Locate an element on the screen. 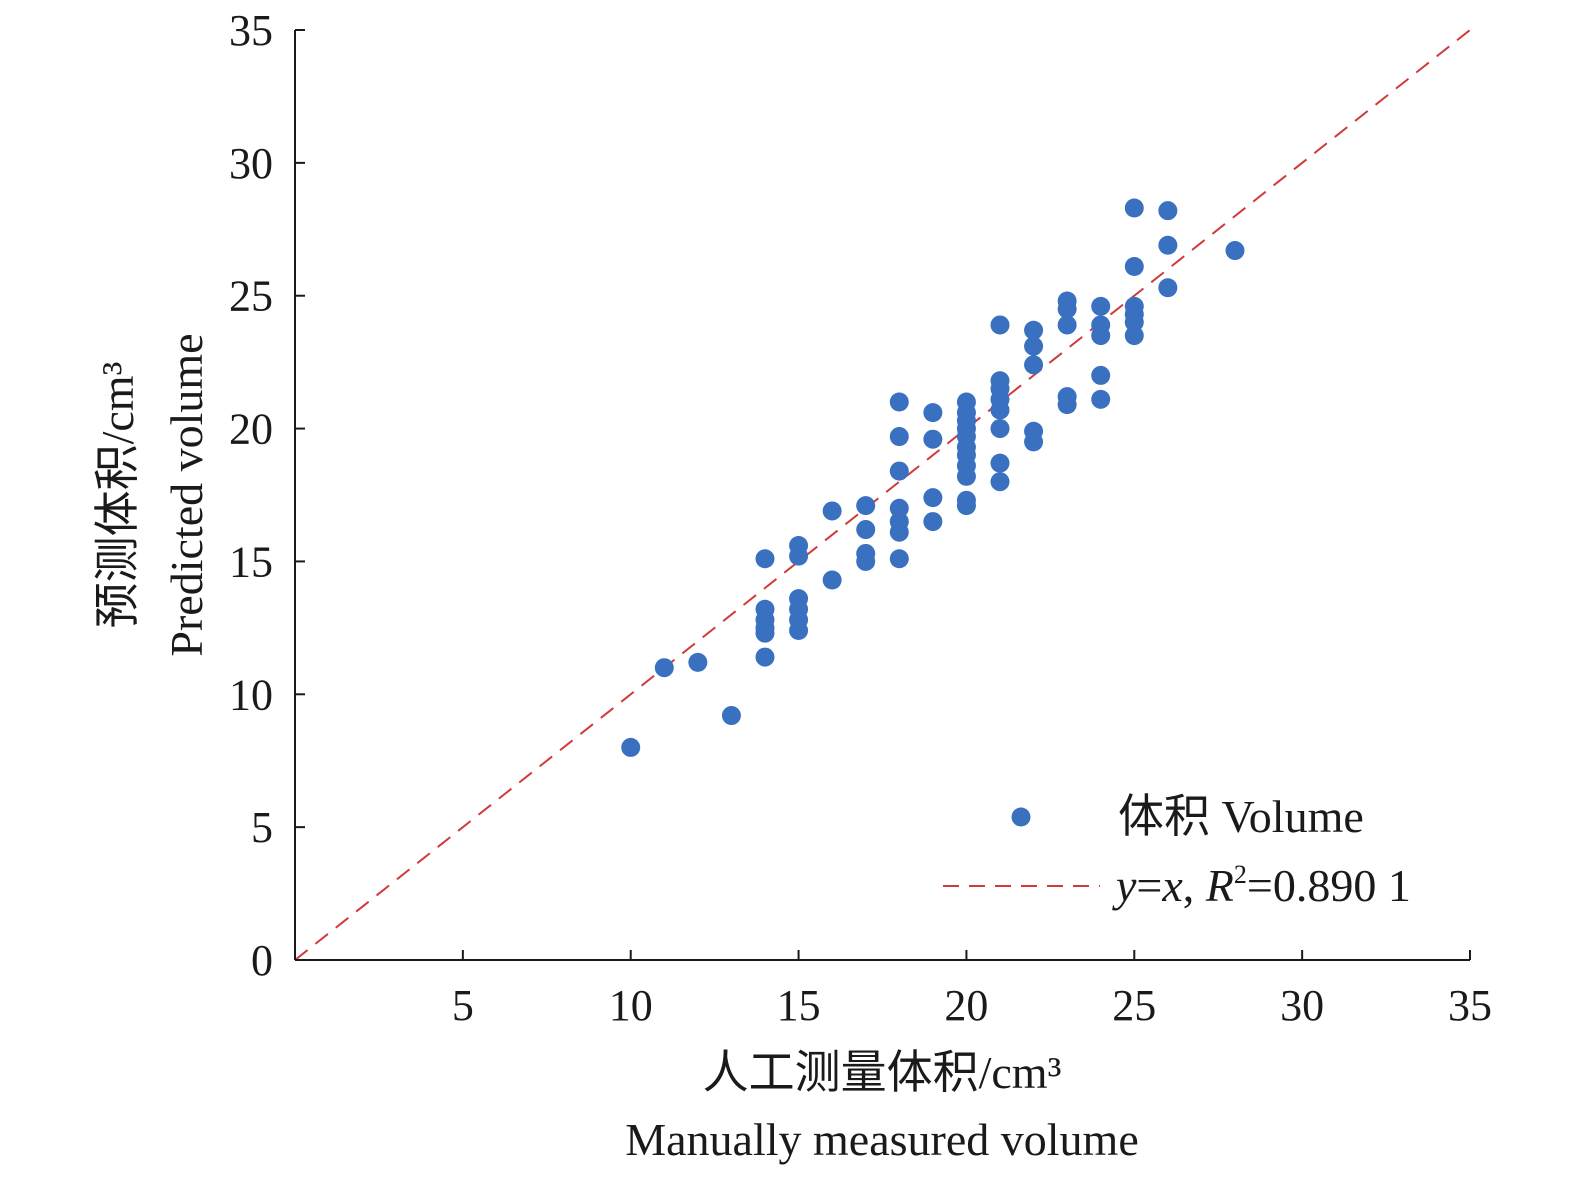 The width and height of the screenshot is (1575, 1180). x-tick-label: 35 is located at coordinates (1470, 1005).